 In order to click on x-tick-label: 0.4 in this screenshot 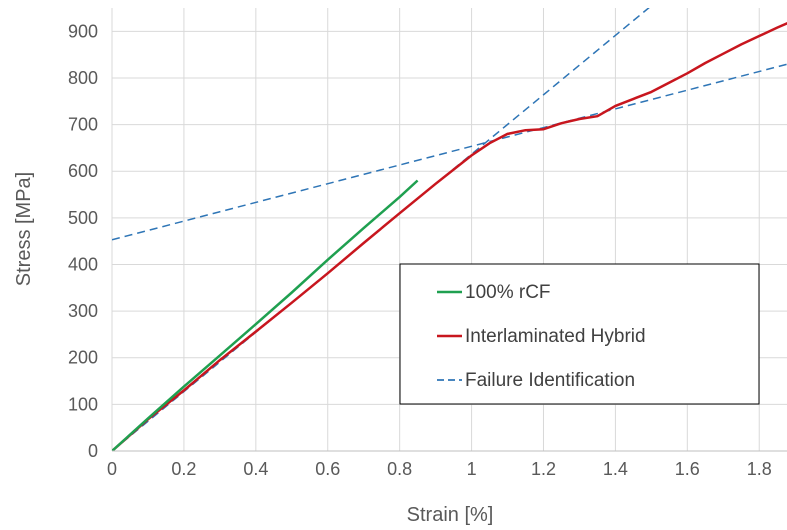, I will do `click(255, 469)`.